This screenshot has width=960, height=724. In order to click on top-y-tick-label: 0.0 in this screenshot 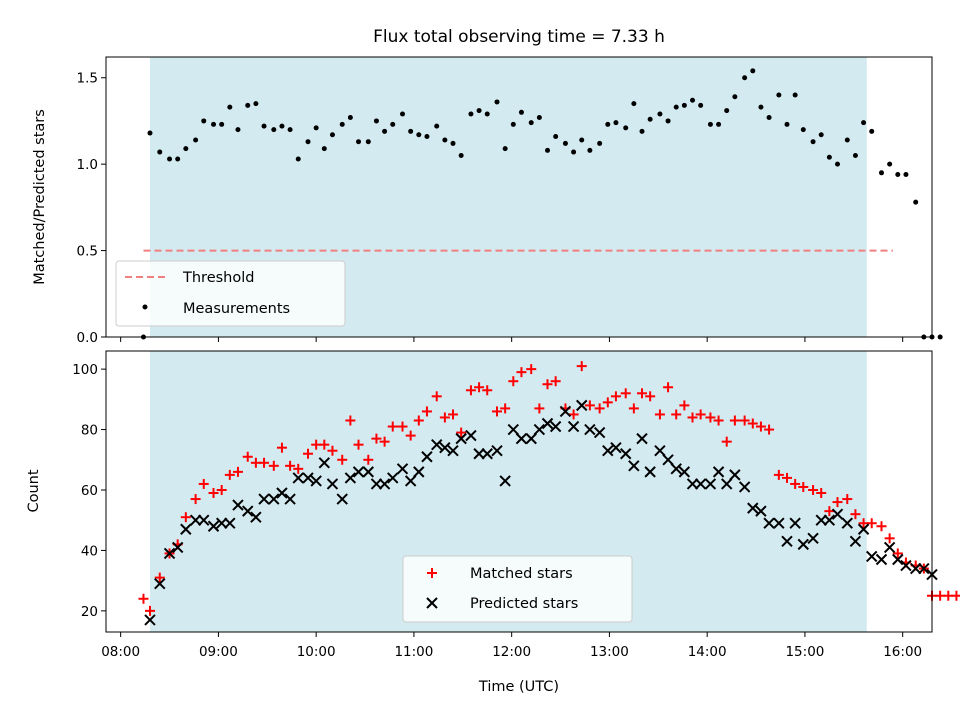, I will do `click(87, 338)`.